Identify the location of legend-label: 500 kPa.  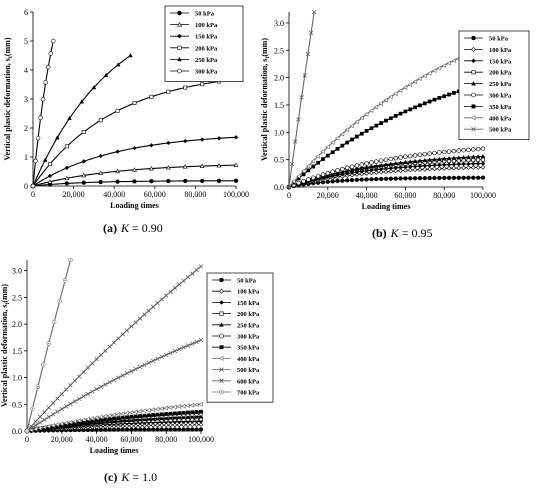
(500, 130).